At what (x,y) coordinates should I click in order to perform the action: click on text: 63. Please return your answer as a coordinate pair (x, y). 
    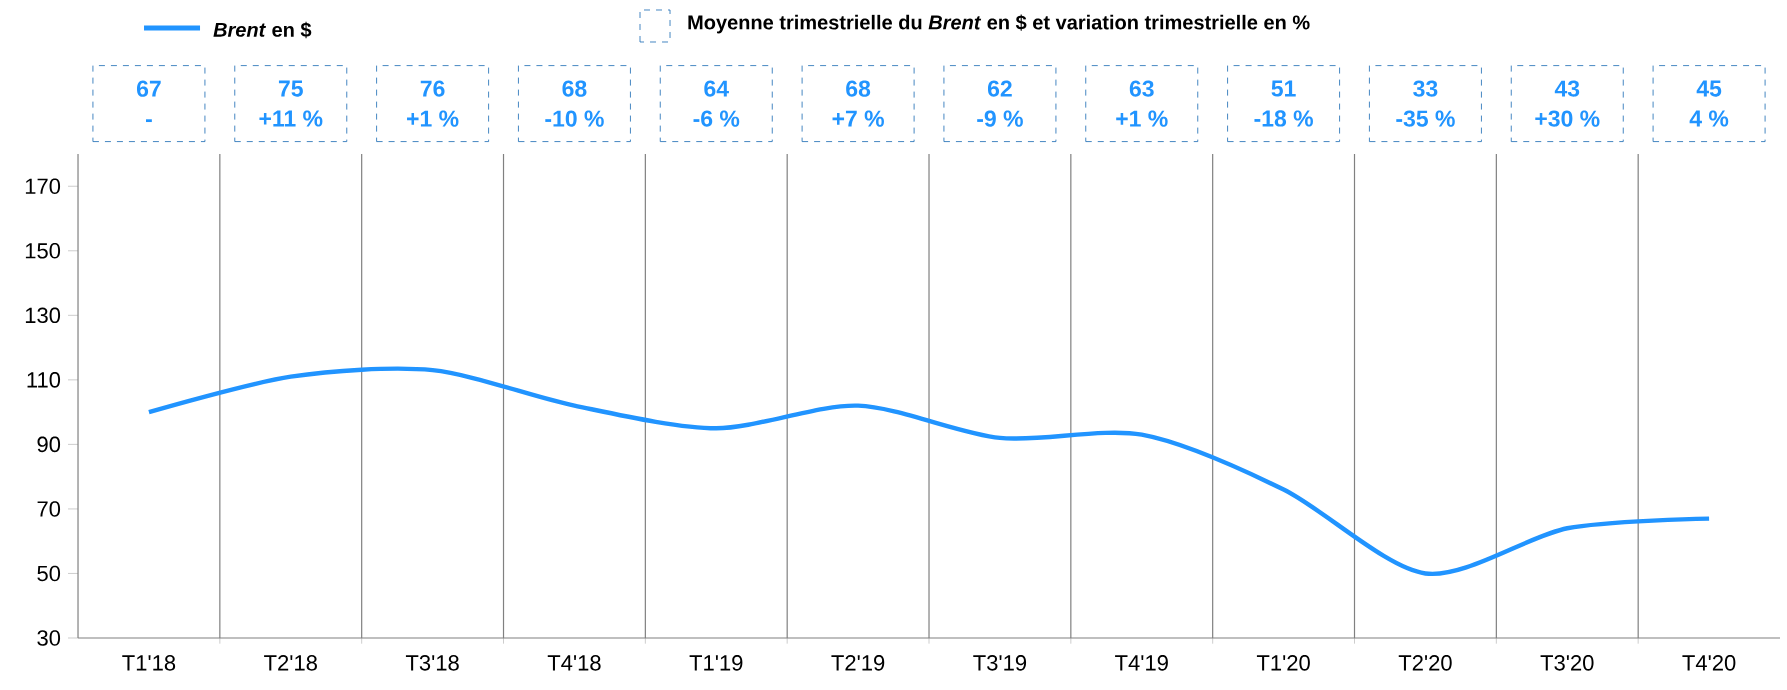
    Looking at the image, I should click on (1141, 88).